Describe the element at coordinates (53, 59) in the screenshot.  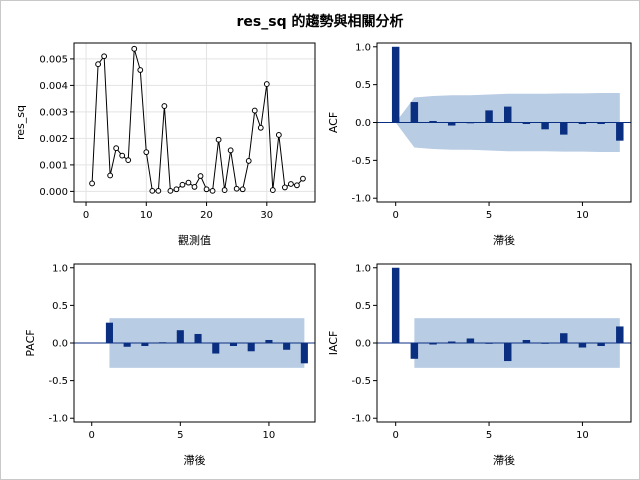
I see `y-tick-label: 0.005` at that location.